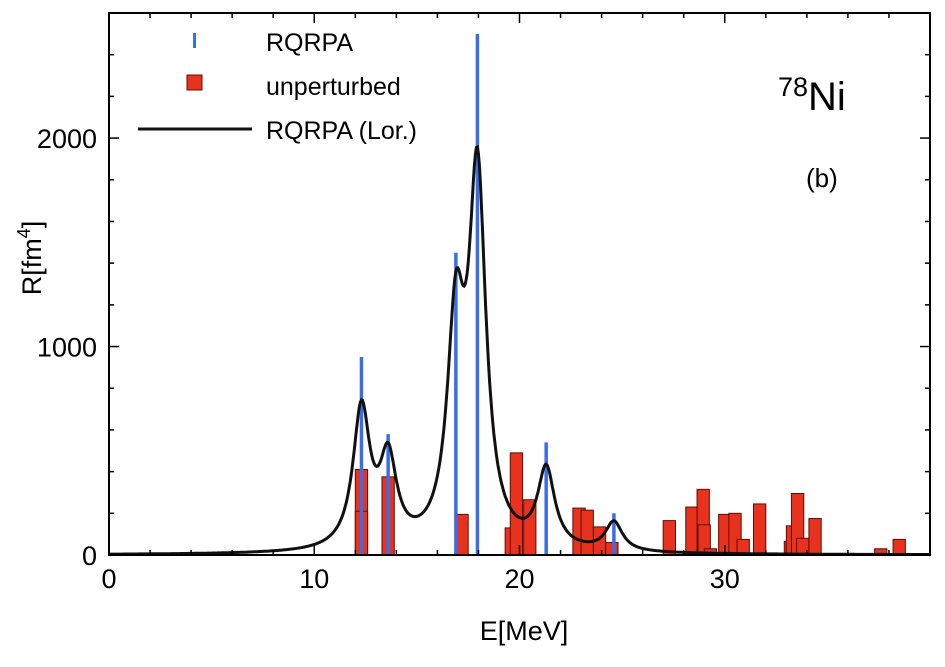 This screenshot has width=945, height=667. Describe the element at coordinates (333, 87) in the screenshot. I see `legend-label-unperturbed: unperturbed` at that location.